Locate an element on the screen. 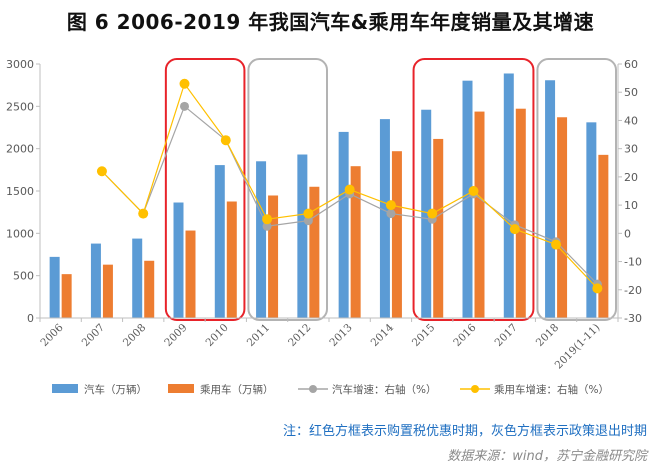  point-passenger-growth-2011 is located at coordinates (267, 219).